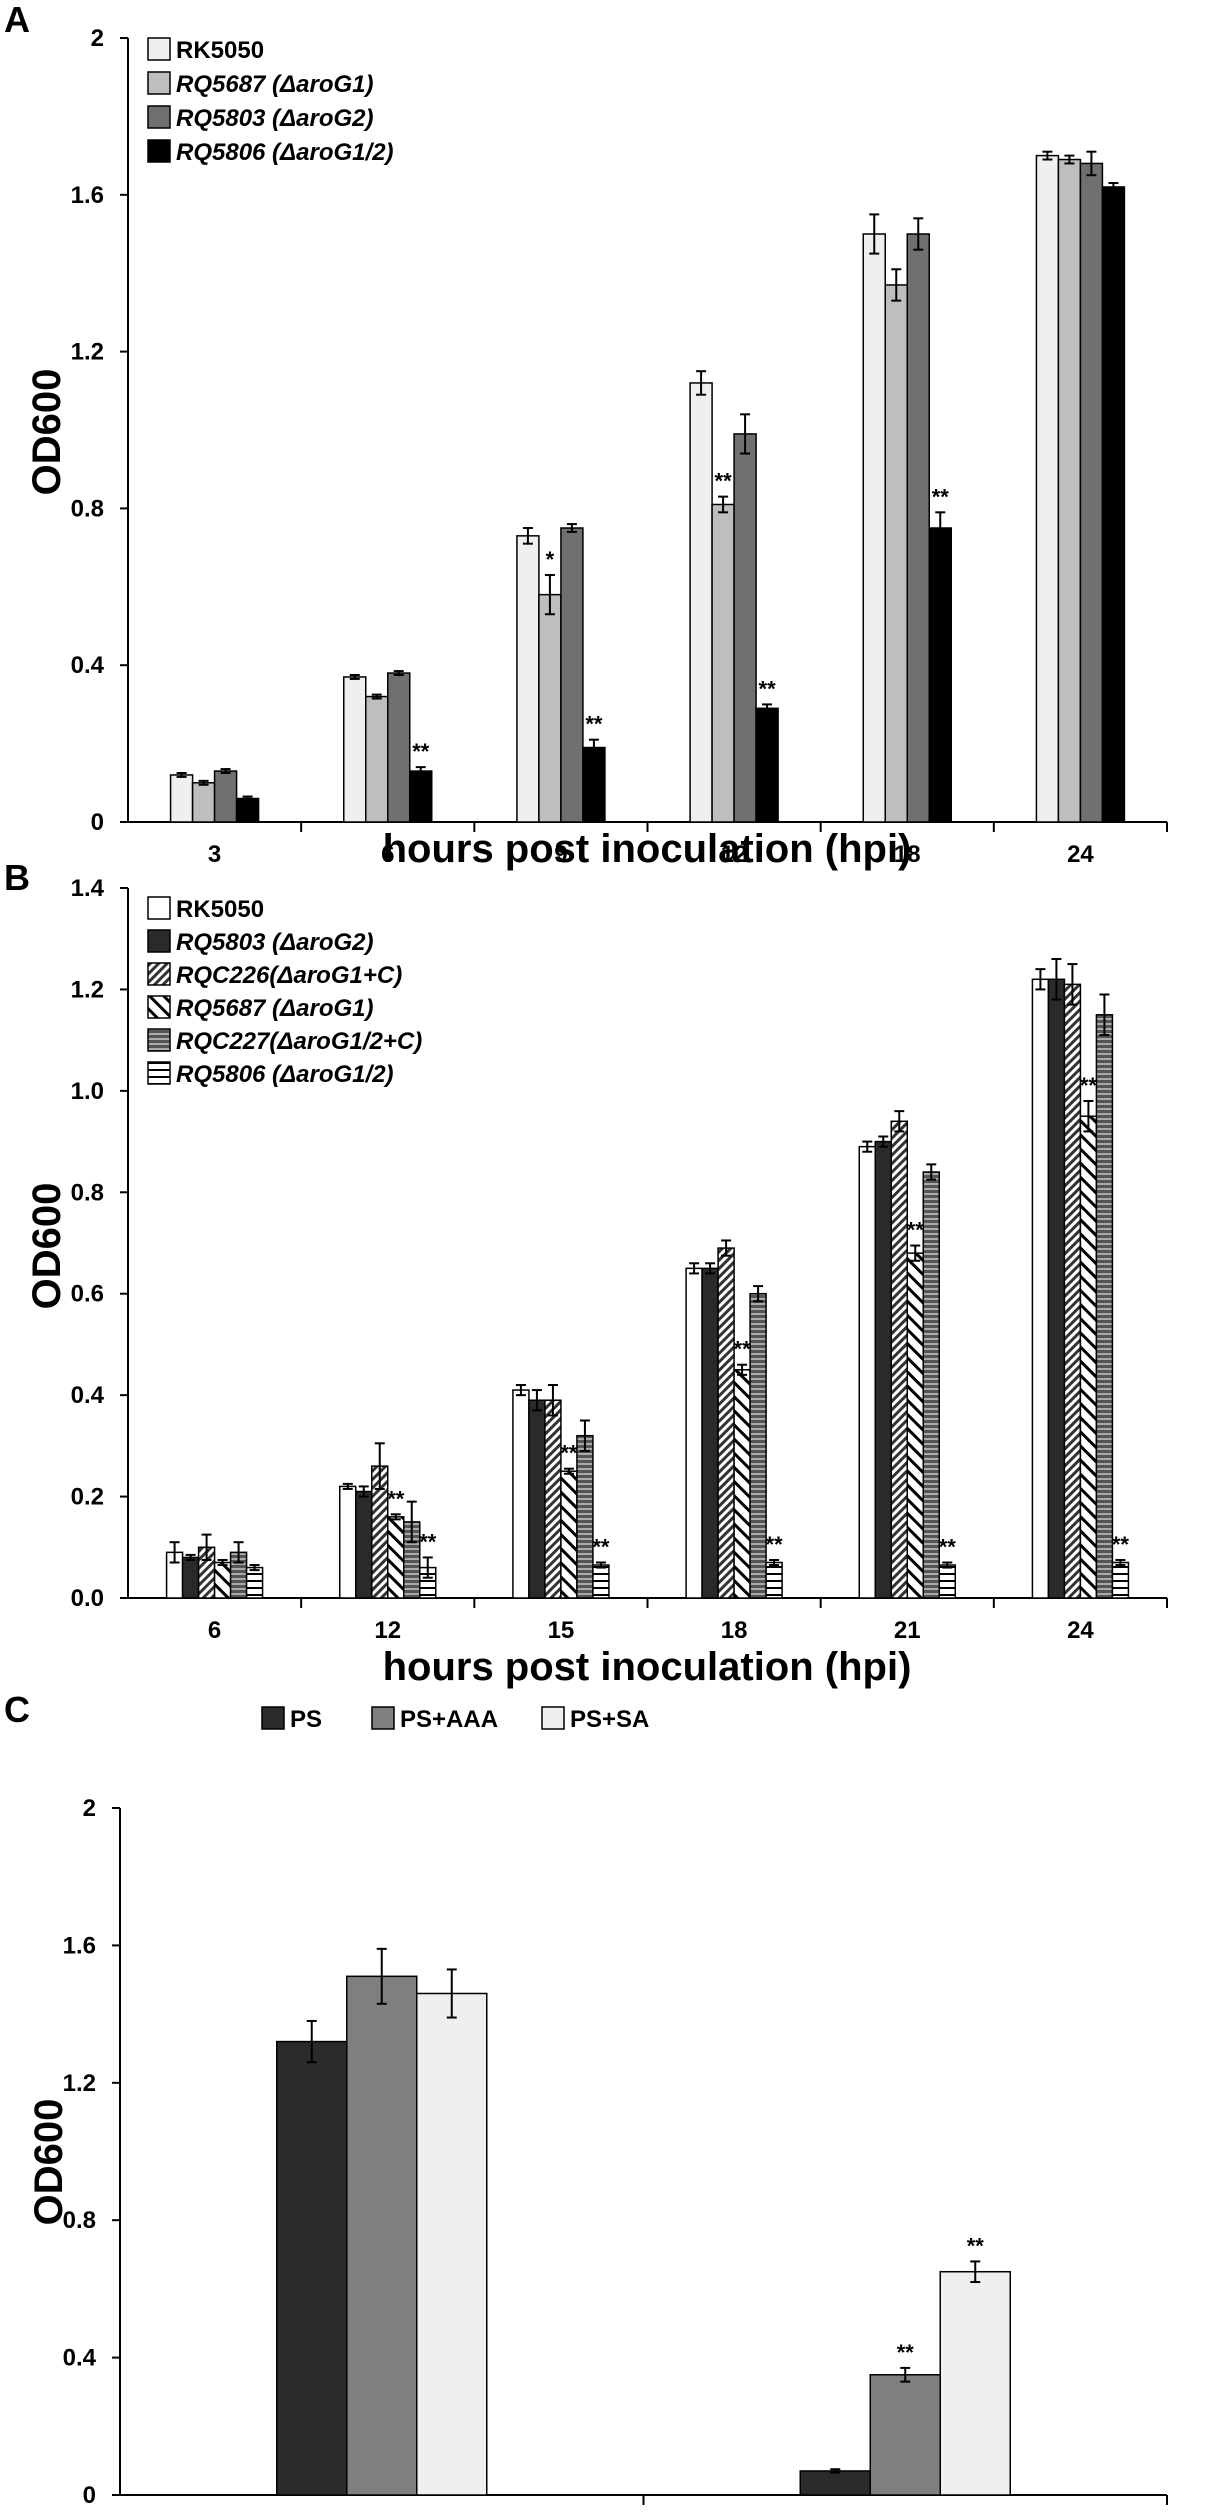  Describe the element at coordinates (609, 1719) in the screenshot. I see `panel-c-legend-label: PS+SA` at that location.